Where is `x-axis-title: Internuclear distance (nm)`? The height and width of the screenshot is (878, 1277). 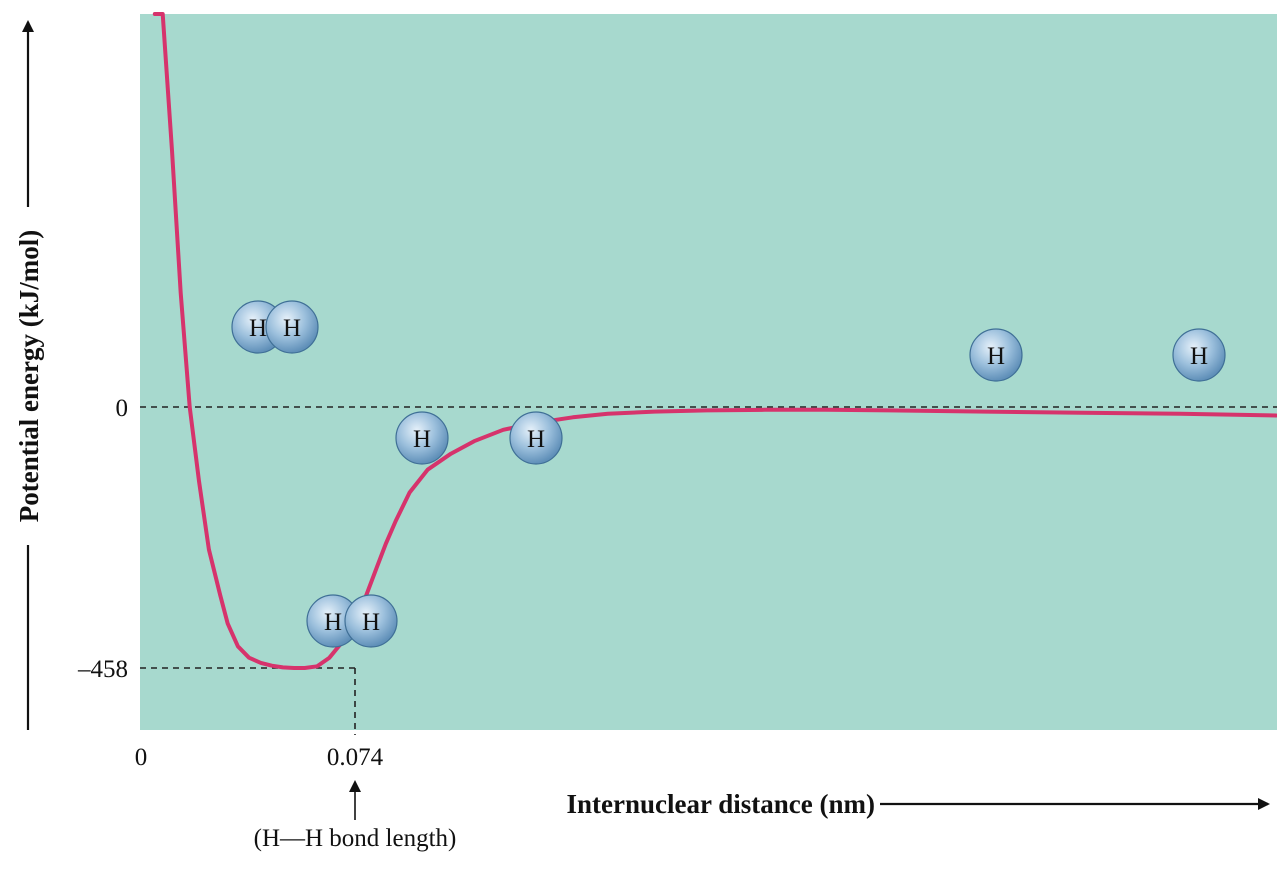
x-axis-title: Internuclear distance (nm) is located at coordinates (721, 804).